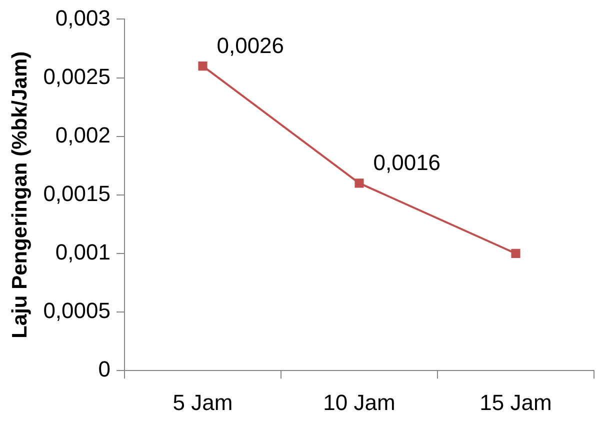 This screenshot has height=433, width=608. I want to click on x-tick-label: 10 Jam, so click(359, 402).